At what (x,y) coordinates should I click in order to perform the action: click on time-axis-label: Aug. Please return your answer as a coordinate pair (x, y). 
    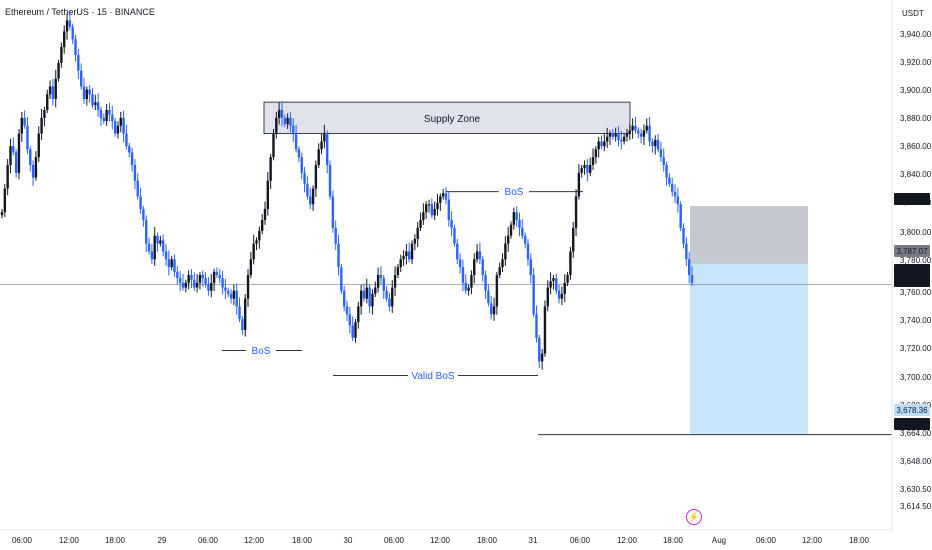
    Looking at the image, I should click on (719, 540).